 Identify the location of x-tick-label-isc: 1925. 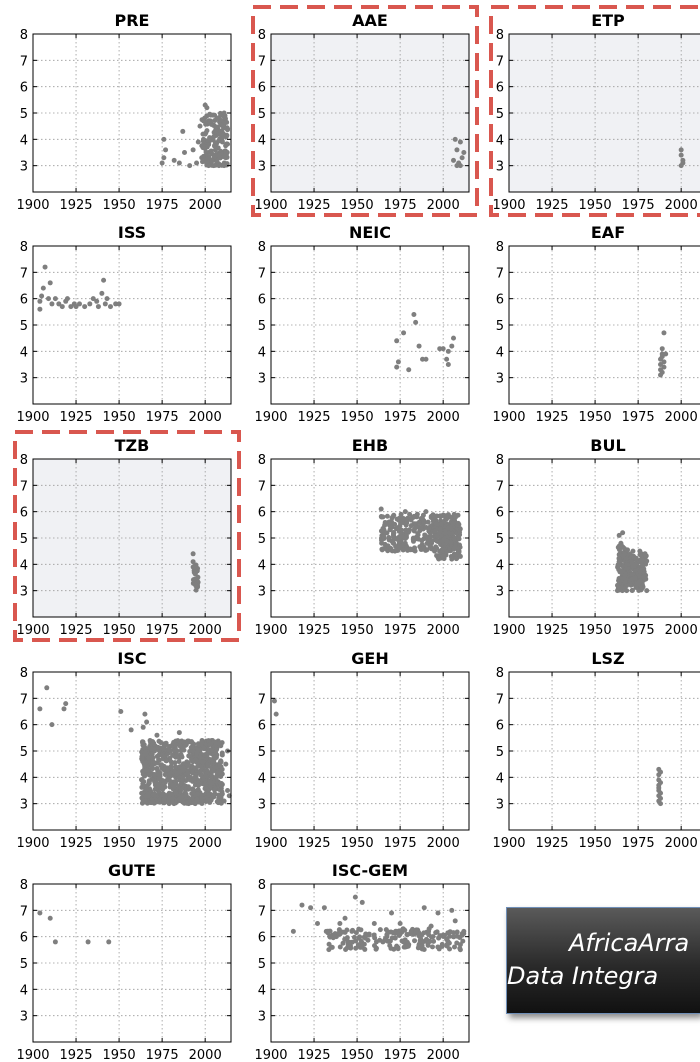
(75, 843).